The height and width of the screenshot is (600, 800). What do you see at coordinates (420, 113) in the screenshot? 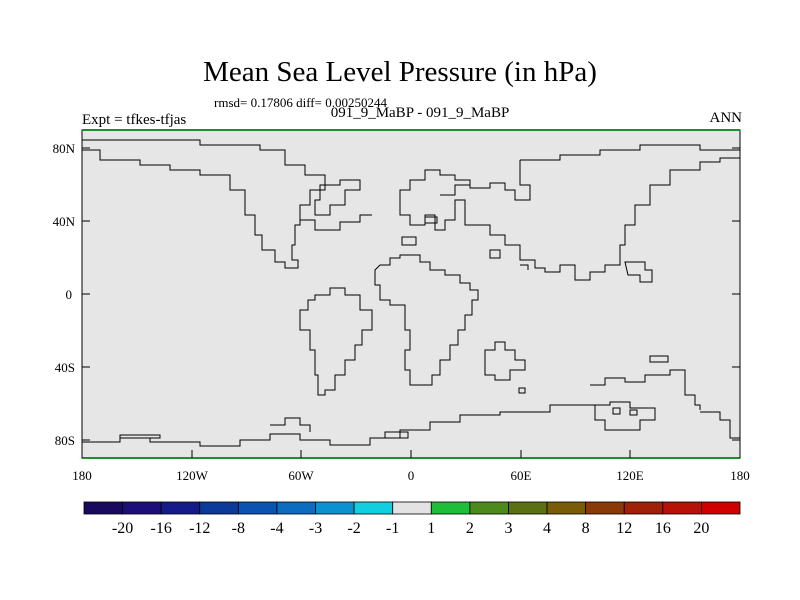
I see `subtitle-label: 091_9_MaBP - 091_9_MaBP` at bounding box center [420, 113].